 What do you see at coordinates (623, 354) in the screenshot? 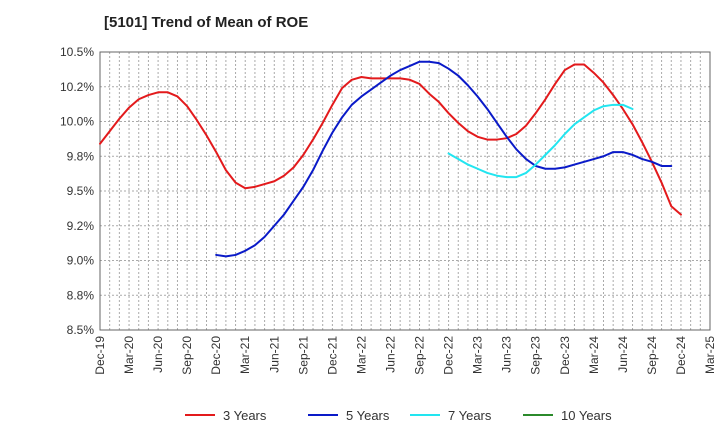
I see `x-tick-label: Jun-24` at bounding box center [623, 354].